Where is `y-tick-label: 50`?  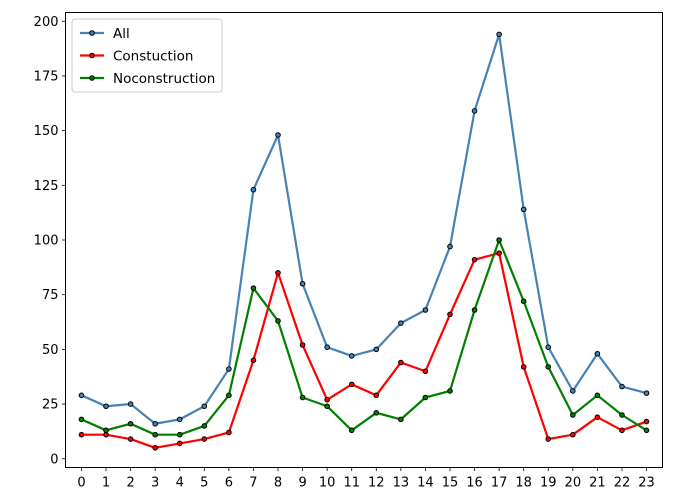
y-tick-label: 50 is located at coordinates (50, 350).